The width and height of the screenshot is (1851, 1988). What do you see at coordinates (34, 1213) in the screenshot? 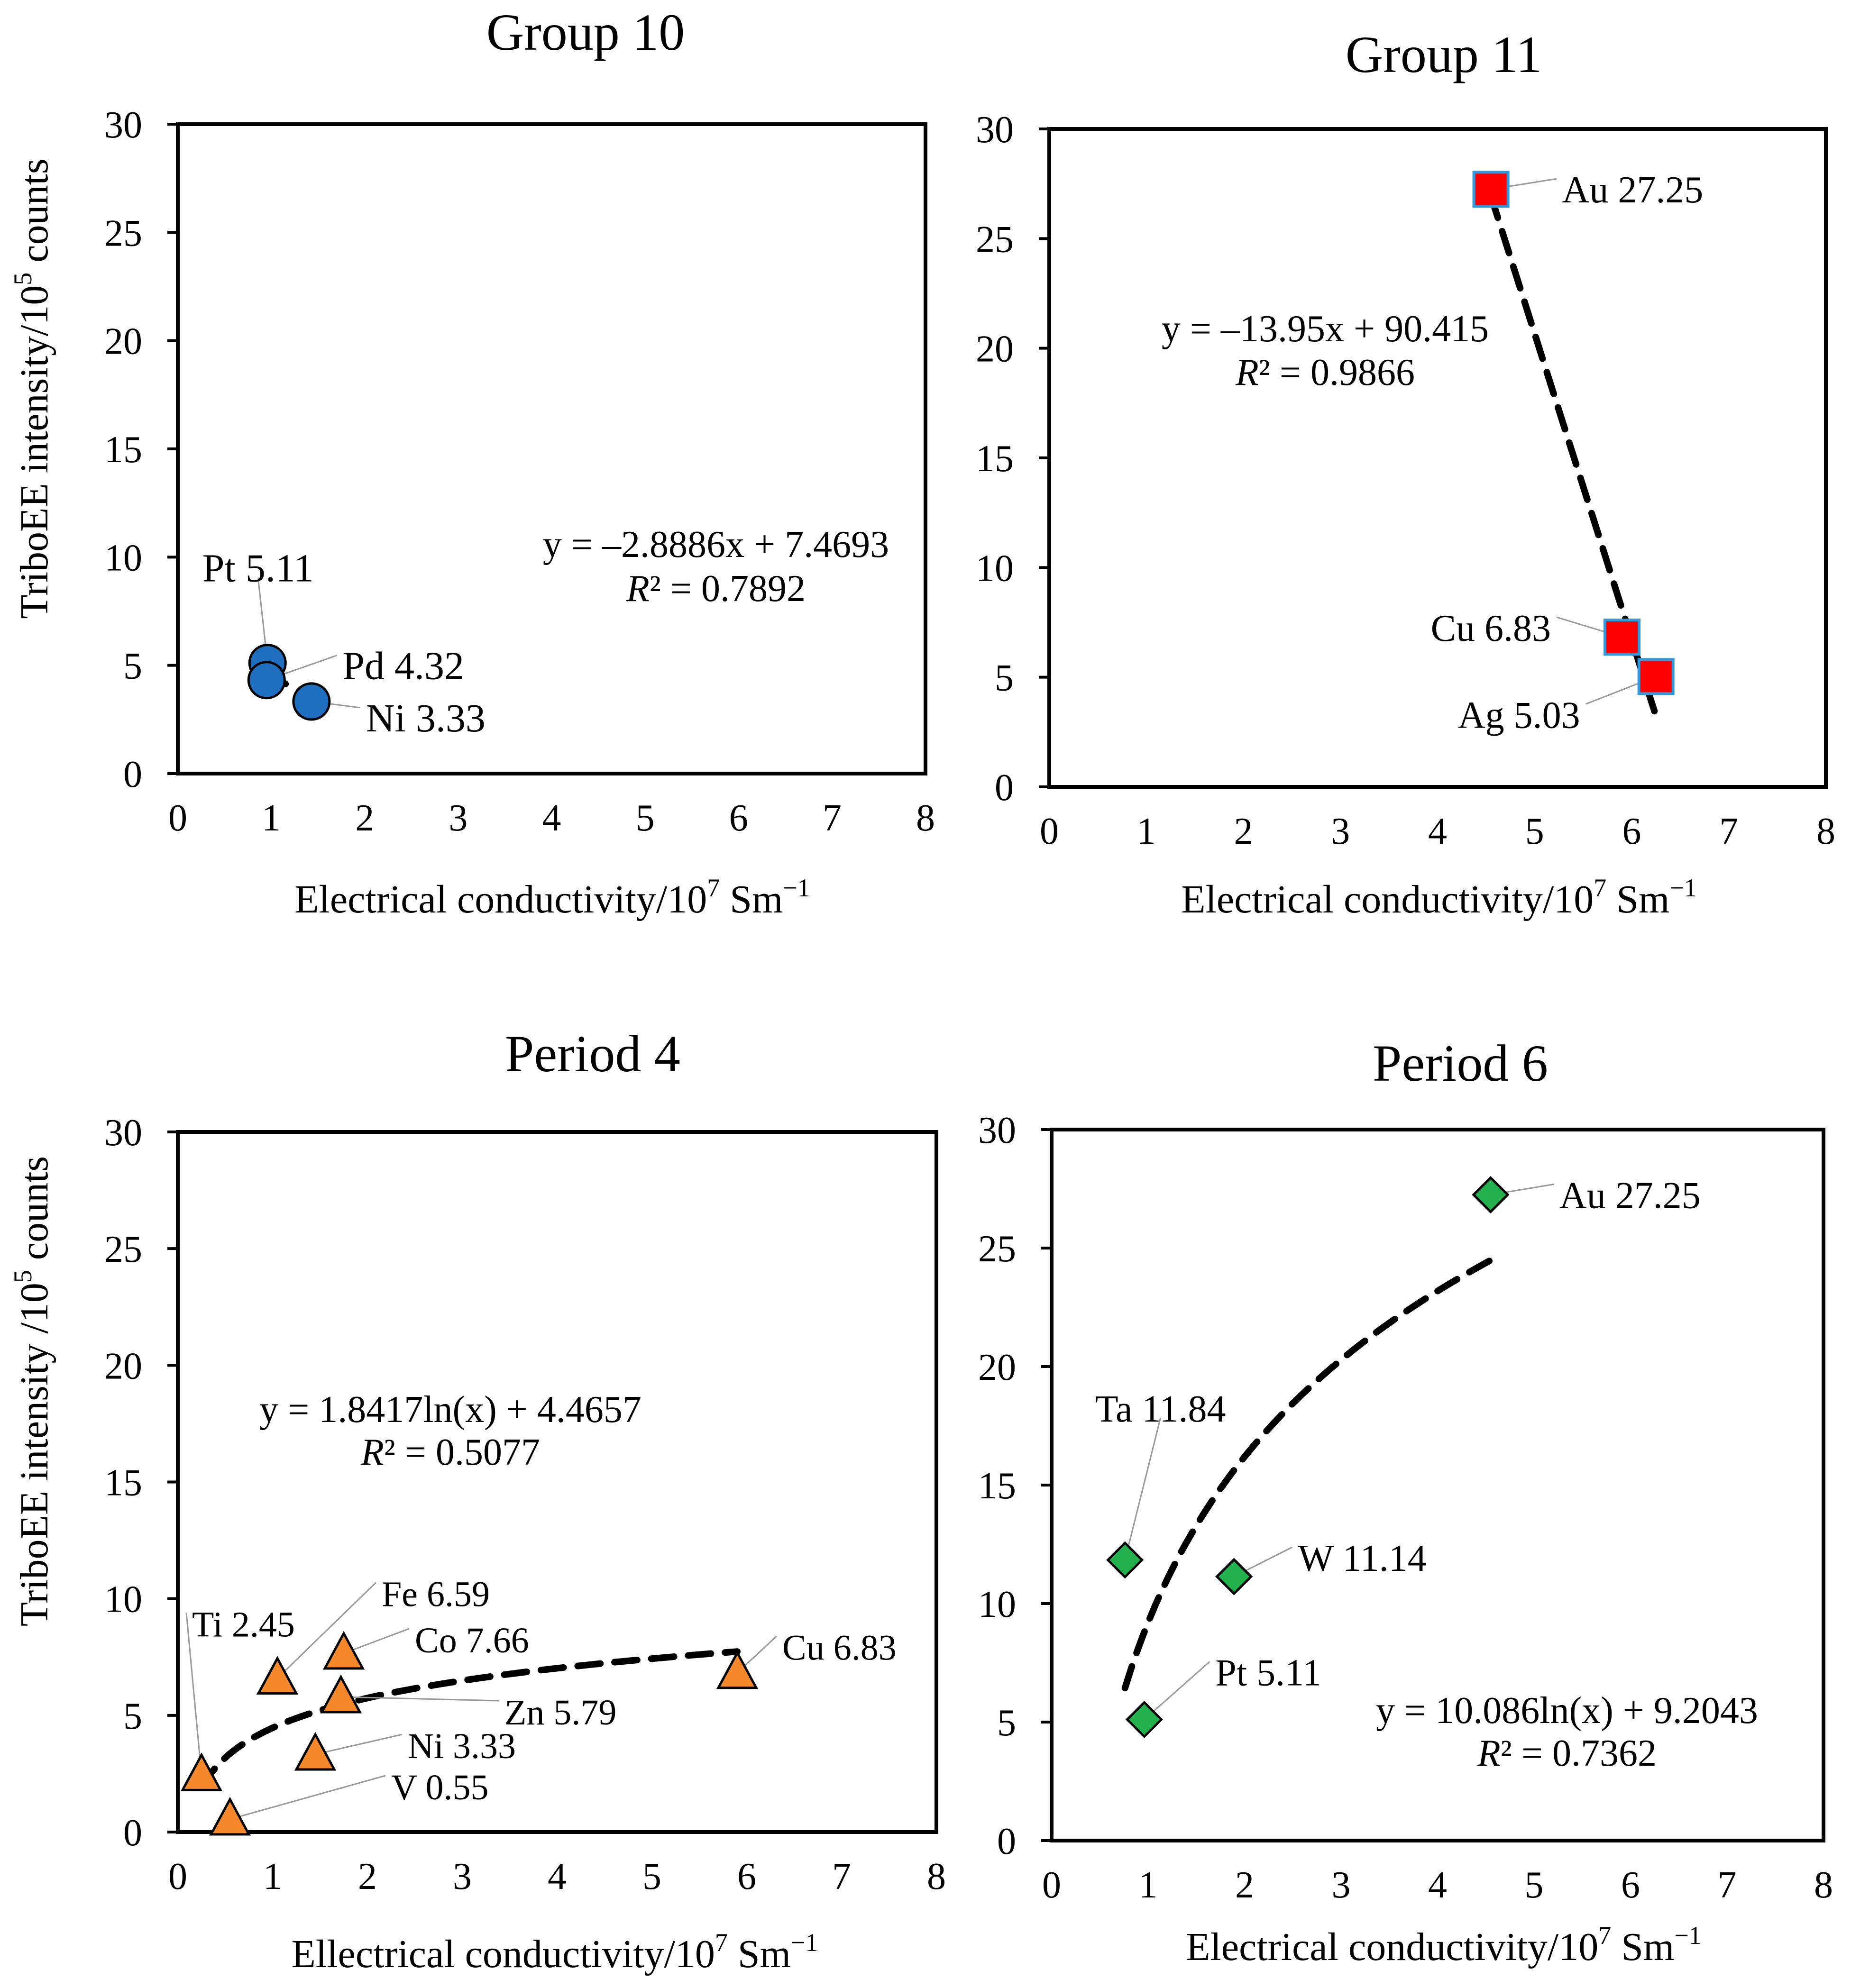
I see `y-axis-label-bottom-unit: counts` at bounding box center [34, 1213].